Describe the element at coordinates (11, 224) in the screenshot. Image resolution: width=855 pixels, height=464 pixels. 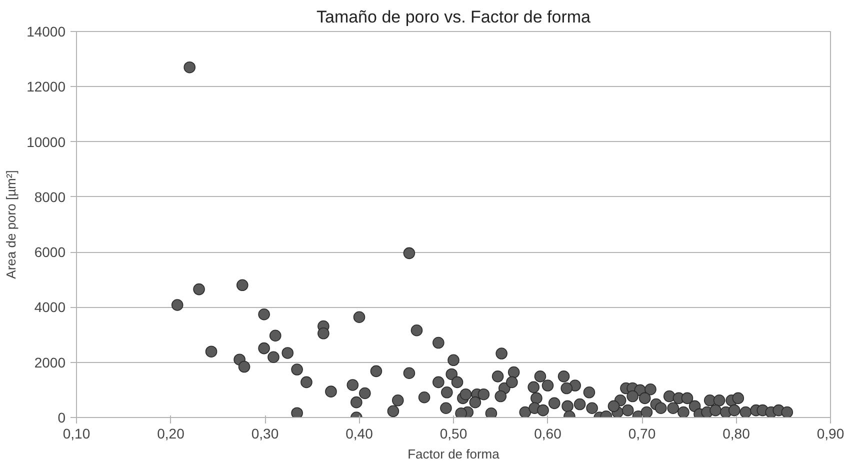
I see `y-axis-title: Area de poro [µm²]` at that location.